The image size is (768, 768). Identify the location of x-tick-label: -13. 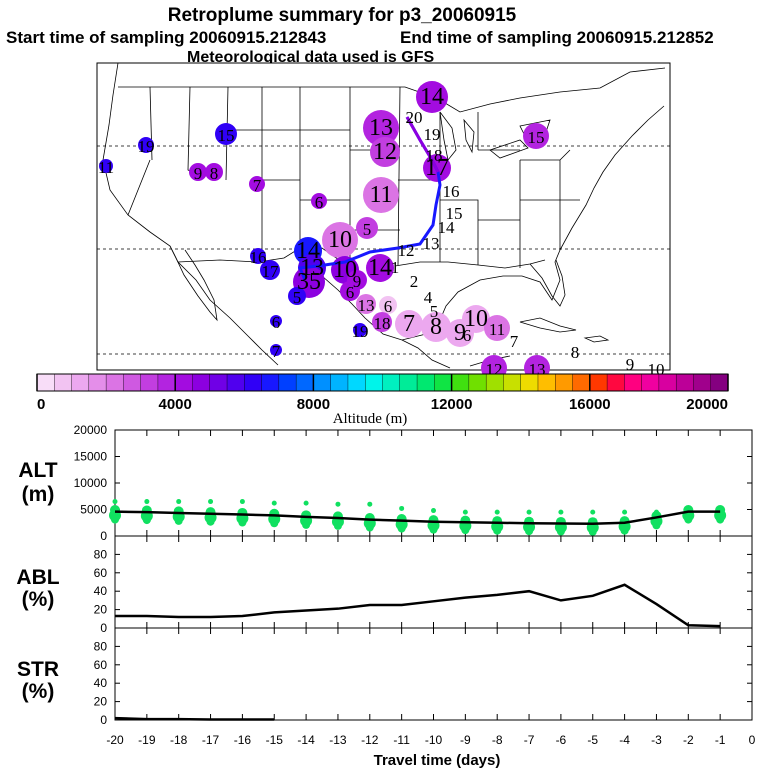
(338, 740).